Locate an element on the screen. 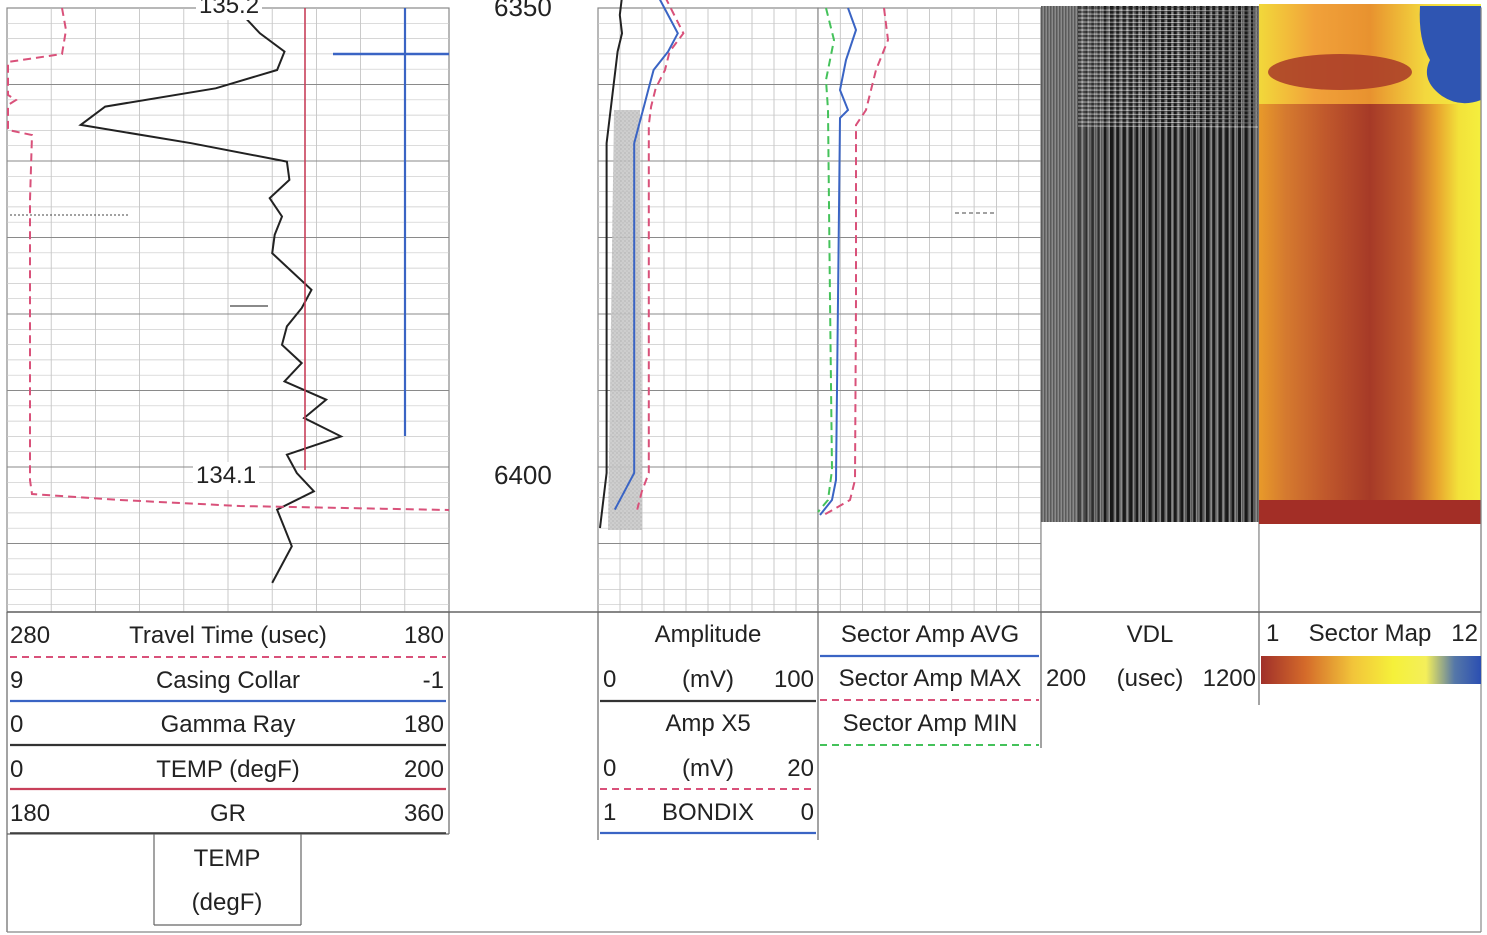 This screenshot has width=1487, height=935. ampx5-unit: (mV) is located at coordinates (708, 768).